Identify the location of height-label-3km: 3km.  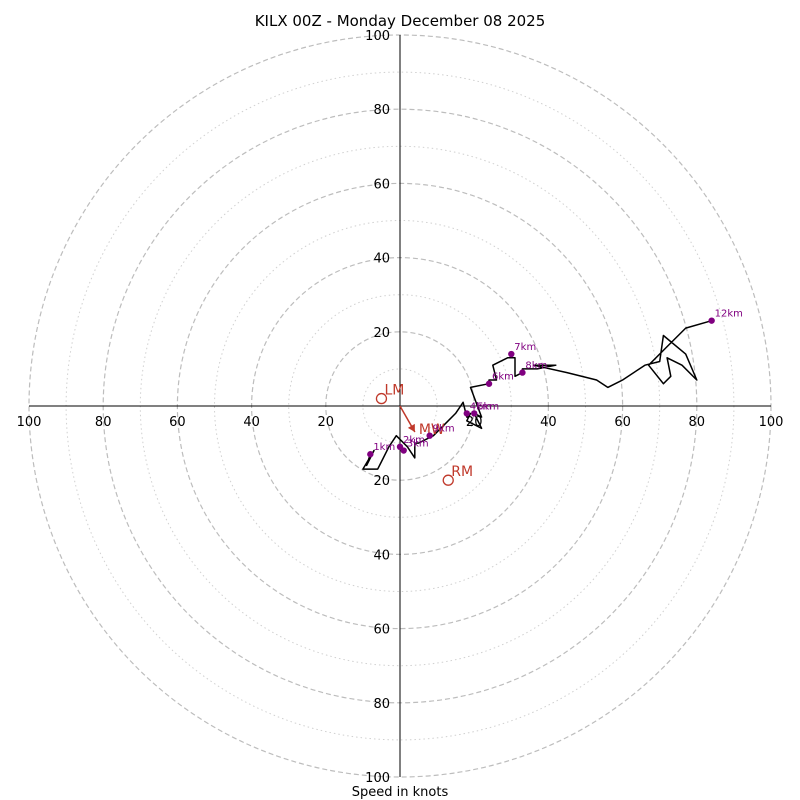
(418, 444).